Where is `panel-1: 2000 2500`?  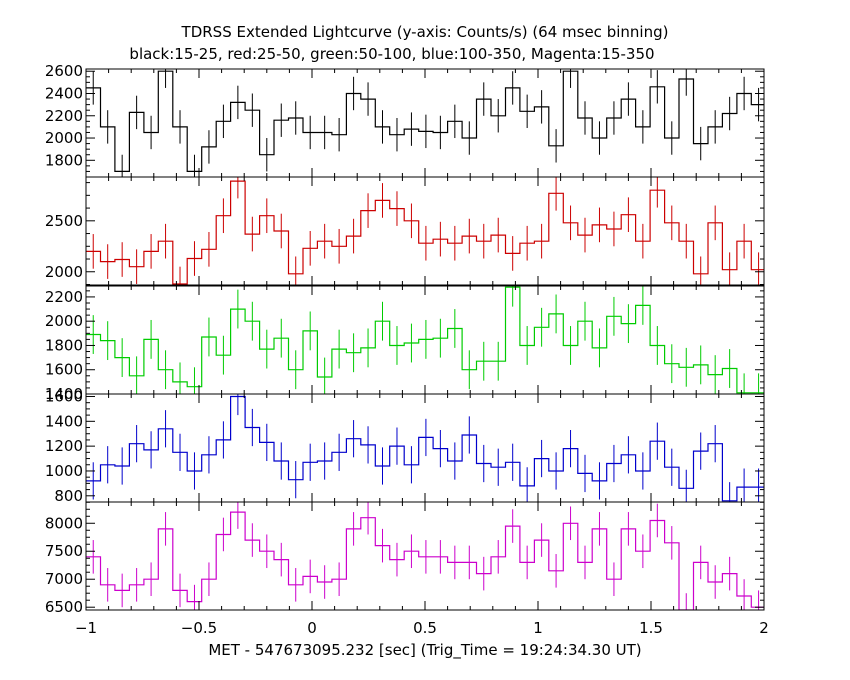
panel-1: 2000 2500 is located at coordinates (405, 231).